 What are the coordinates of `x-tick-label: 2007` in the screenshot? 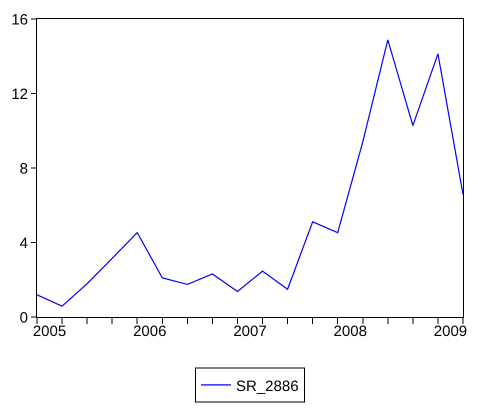 It's located at (250, 331).